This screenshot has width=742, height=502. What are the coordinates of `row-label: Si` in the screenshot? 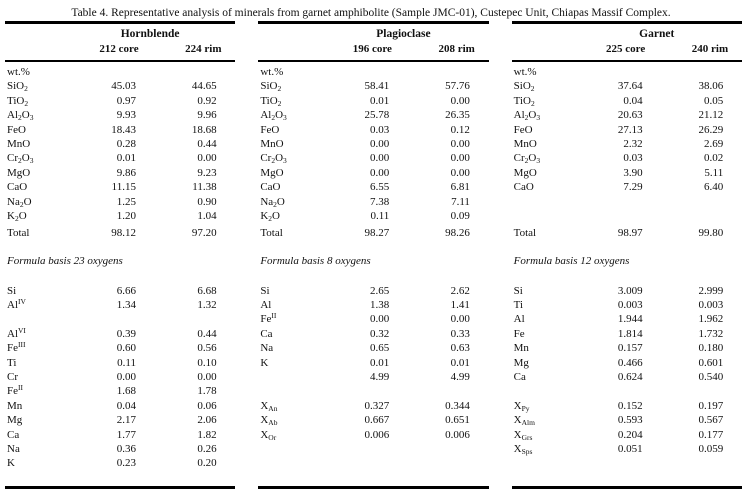 It's located at (518, 290).